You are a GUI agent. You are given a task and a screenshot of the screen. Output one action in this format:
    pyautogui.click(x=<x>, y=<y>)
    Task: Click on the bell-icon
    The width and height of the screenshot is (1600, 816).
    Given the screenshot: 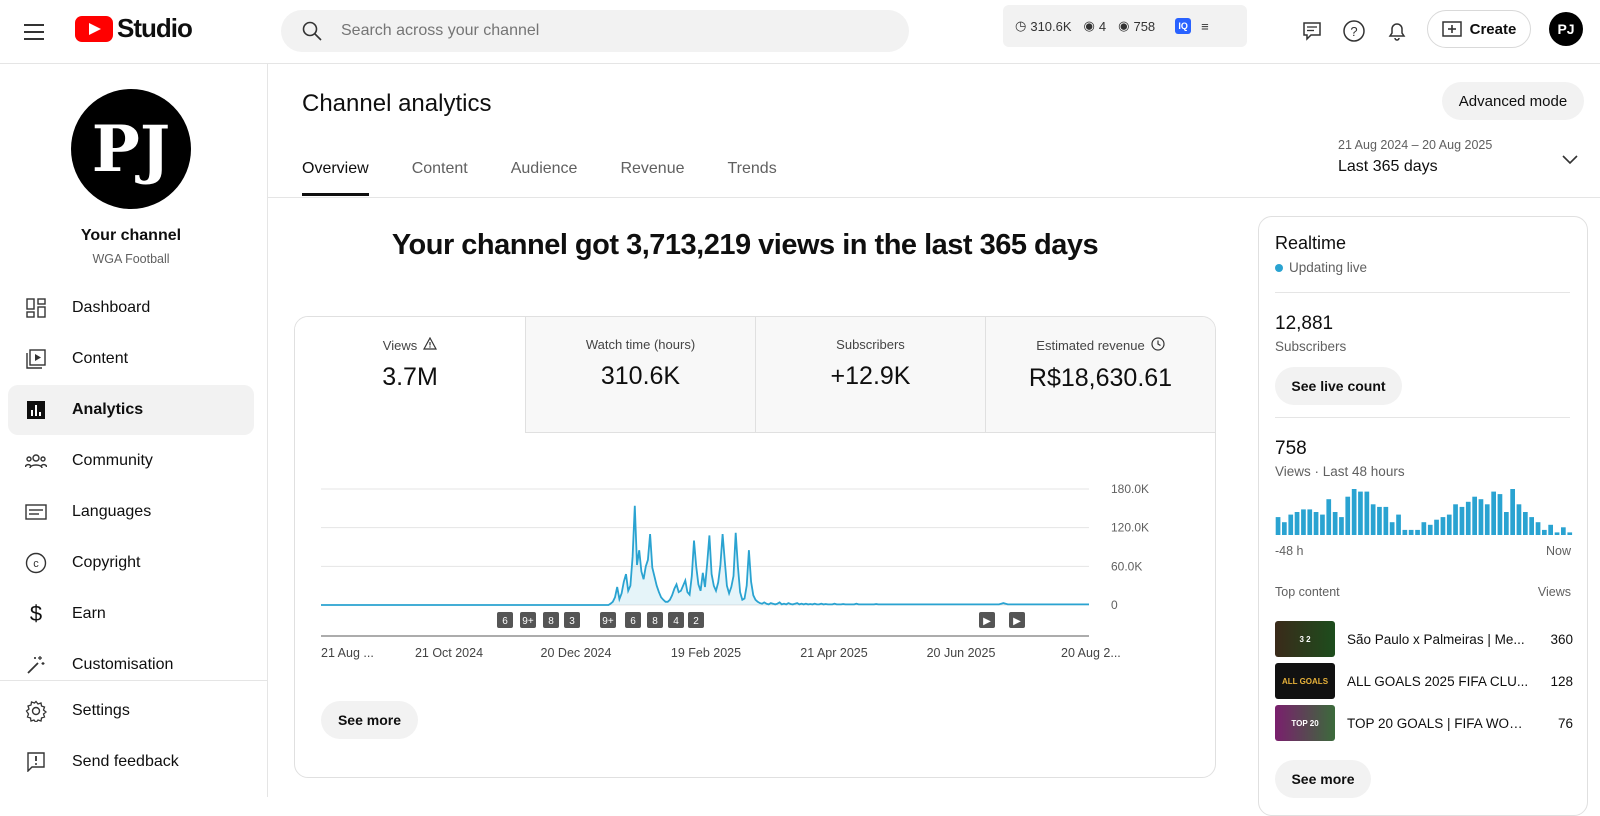 What is the action you would take?
    pyautogui.click(x=1397, y=31)
    